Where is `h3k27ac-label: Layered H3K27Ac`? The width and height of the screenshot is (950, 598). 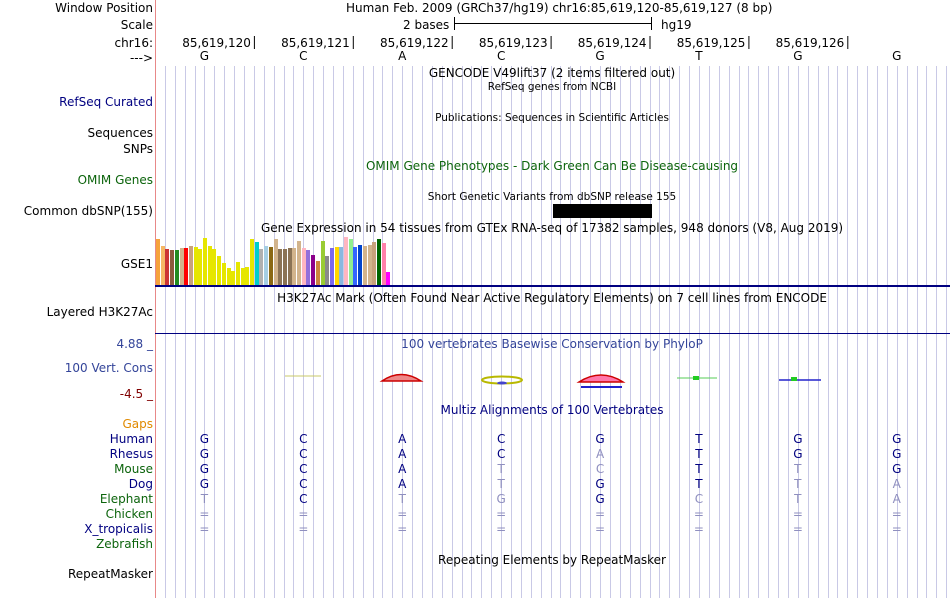 h3k27ac-label: Layered H3K27Ac is located at coordinates (99, 312).